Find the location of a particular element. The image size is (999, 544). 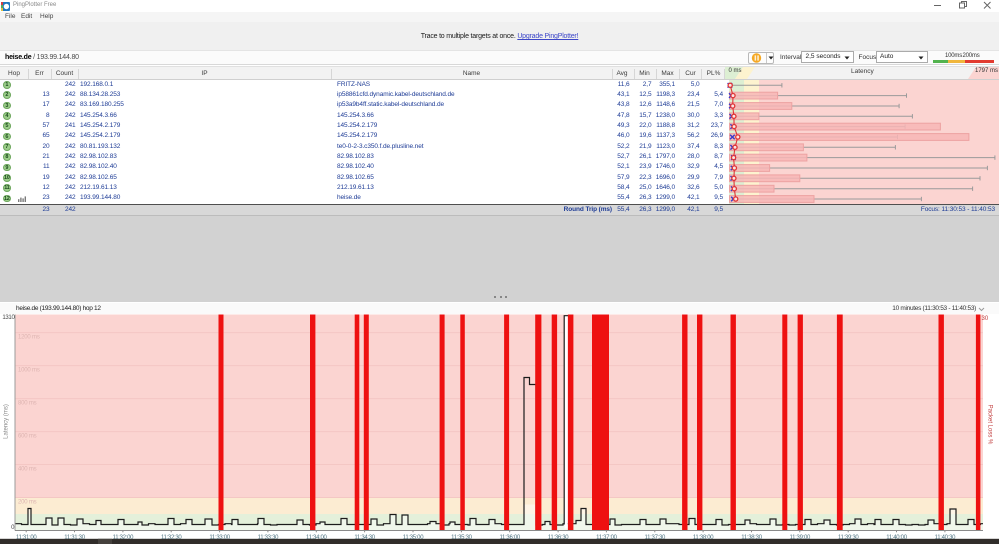

svg-text: 11:34:30 is located at coordinates (364, 537).